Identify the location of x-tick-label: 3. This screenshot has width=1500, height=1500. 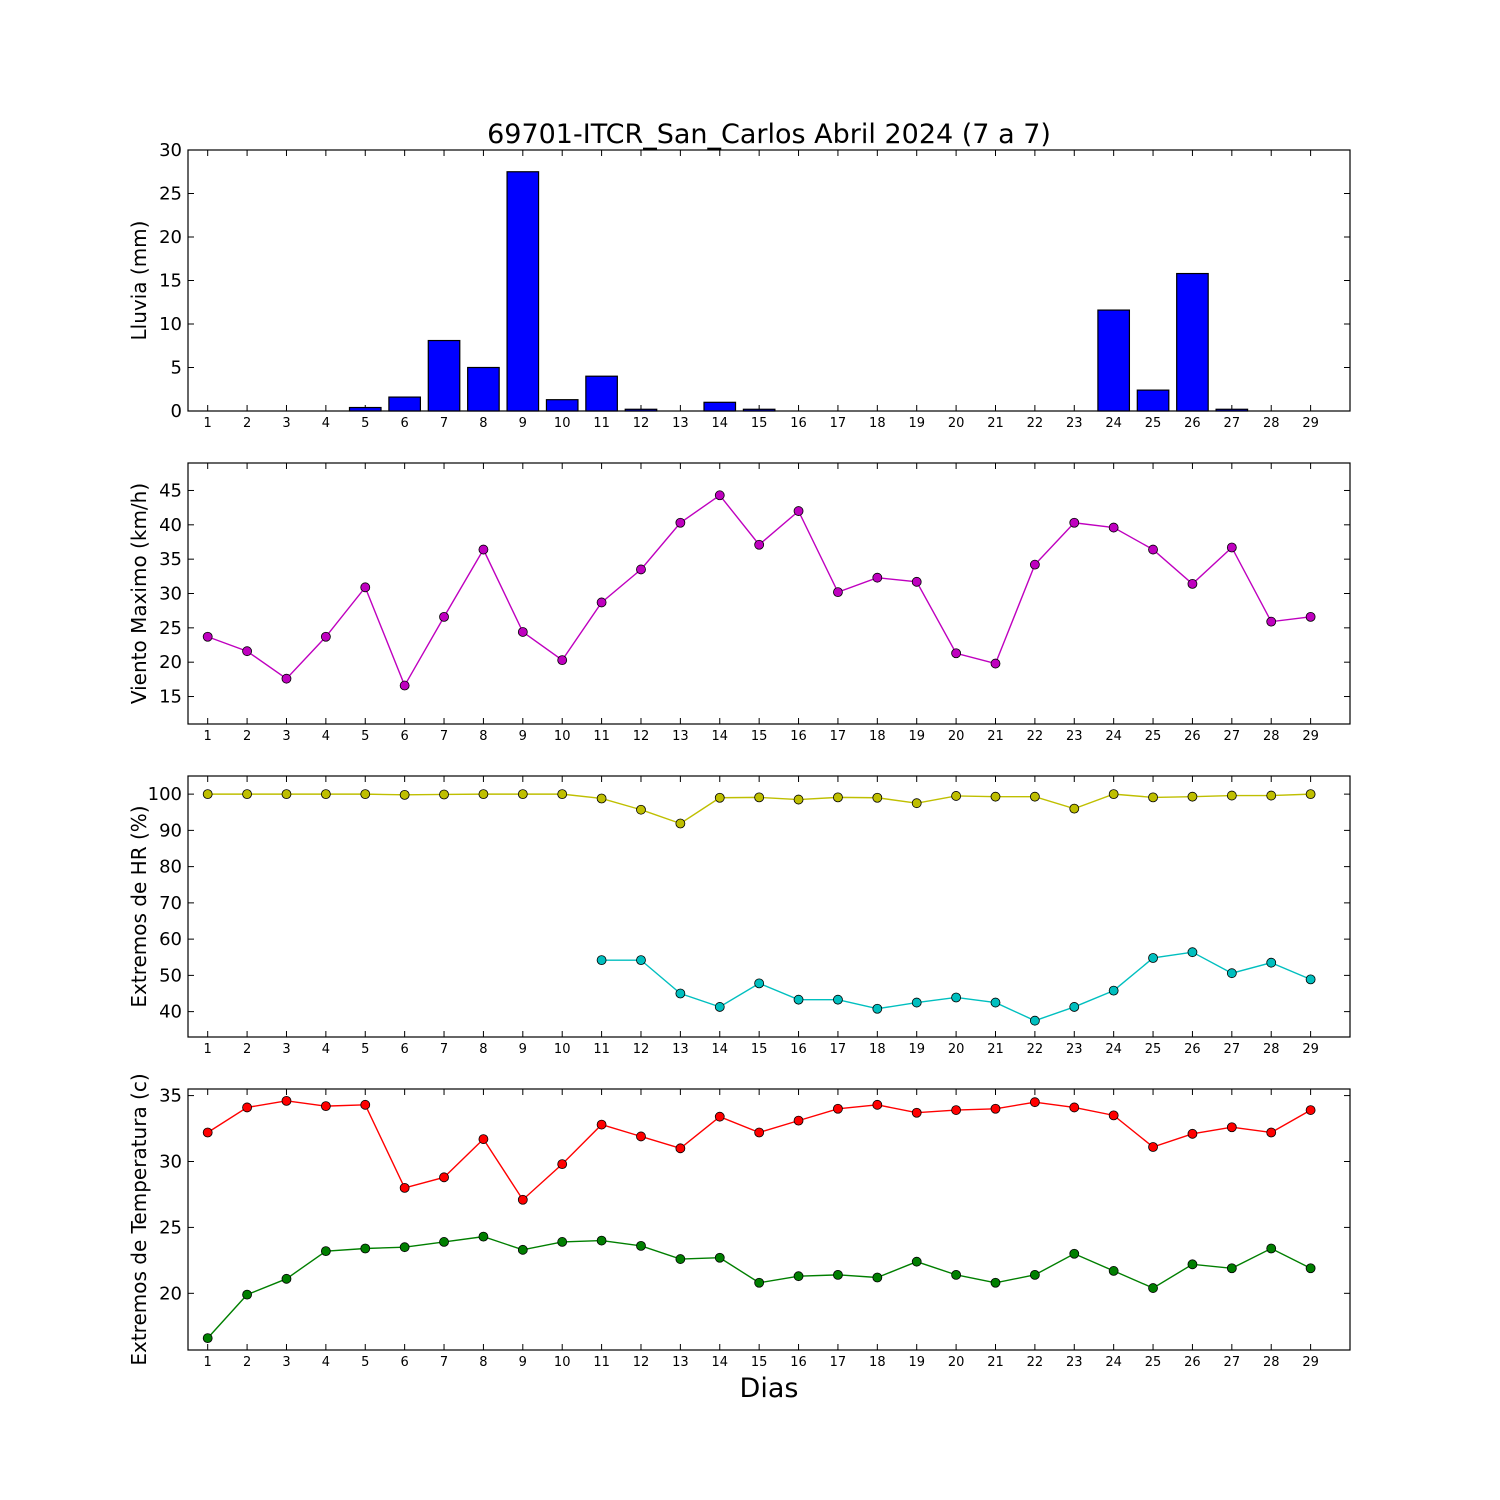
(286, 736).